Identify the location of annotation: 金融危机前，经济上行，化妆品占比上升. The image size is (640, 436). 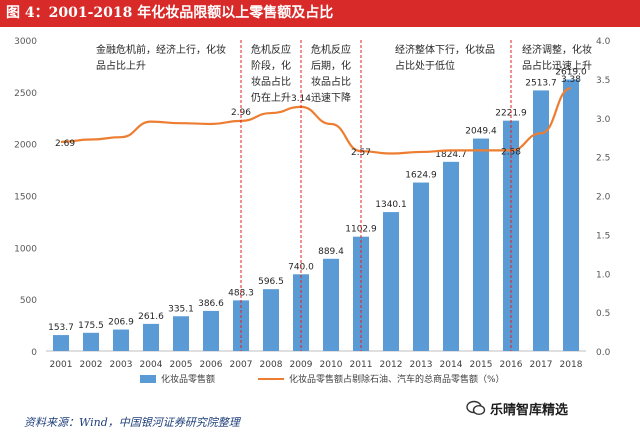
(161, 57).